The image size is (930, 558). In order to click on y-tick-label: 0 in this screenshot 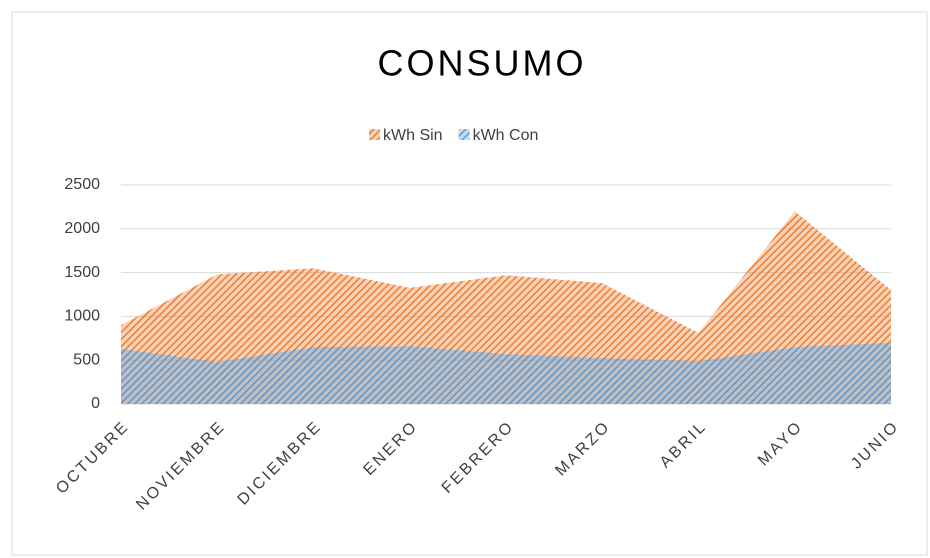, I will do `click(95, 403)`.